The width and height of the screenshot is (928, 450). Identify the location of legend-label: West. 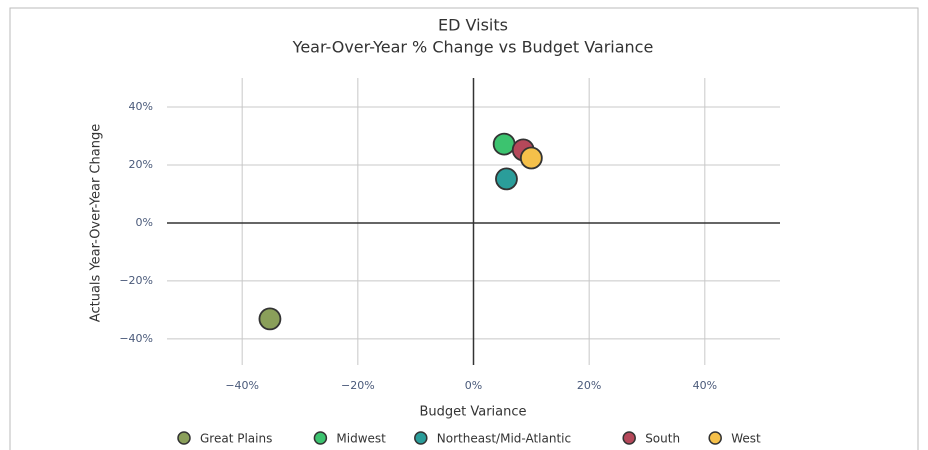
(746, 439).